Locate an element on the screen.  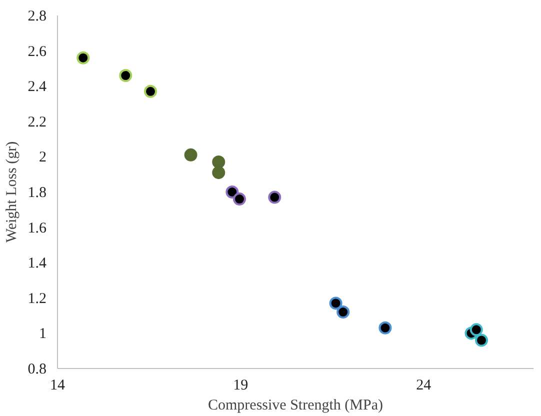
y-tick-label: 1.8 is located at coordinates (37, 193).